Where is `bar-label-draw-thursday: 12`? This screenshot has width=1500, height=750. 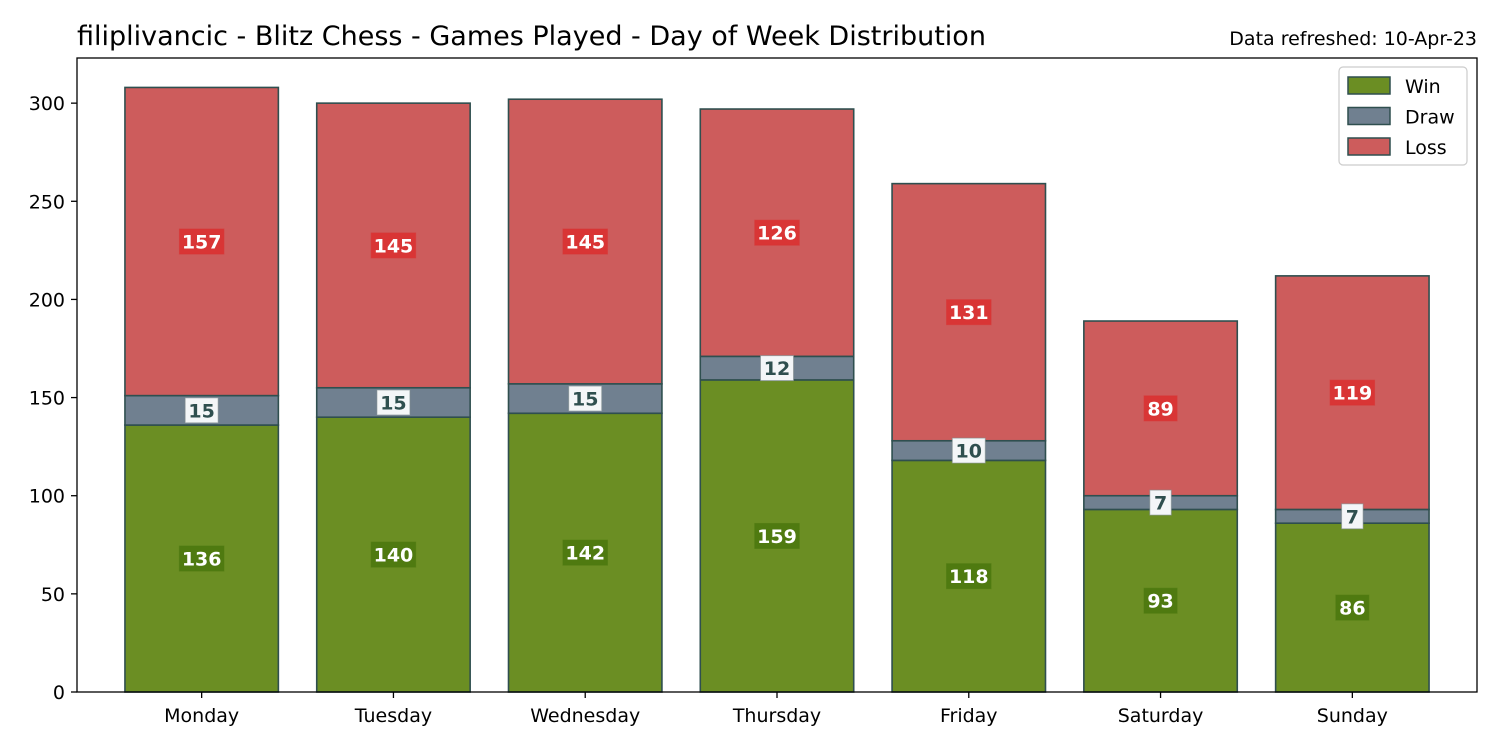
bar-label-draw-thursday: 12 is located at coordinates (777, 368).